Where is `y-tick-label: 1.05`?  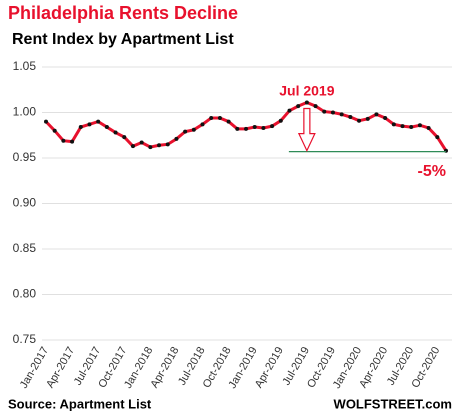 y-tick-label: 1.05 is located at coordinates (25, 66).